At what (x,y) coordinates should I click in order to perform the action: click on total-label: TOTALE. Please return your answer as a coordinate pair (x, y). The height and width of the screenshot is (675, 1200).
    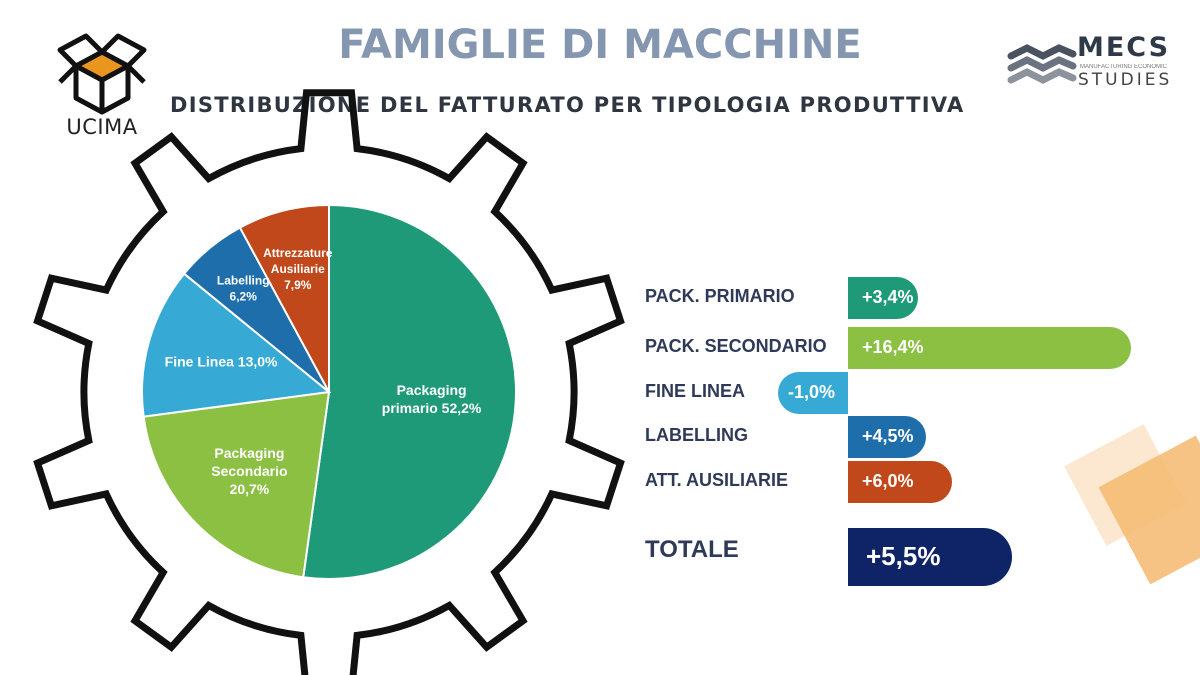
    Looking at the image, I should click on (692, 549).